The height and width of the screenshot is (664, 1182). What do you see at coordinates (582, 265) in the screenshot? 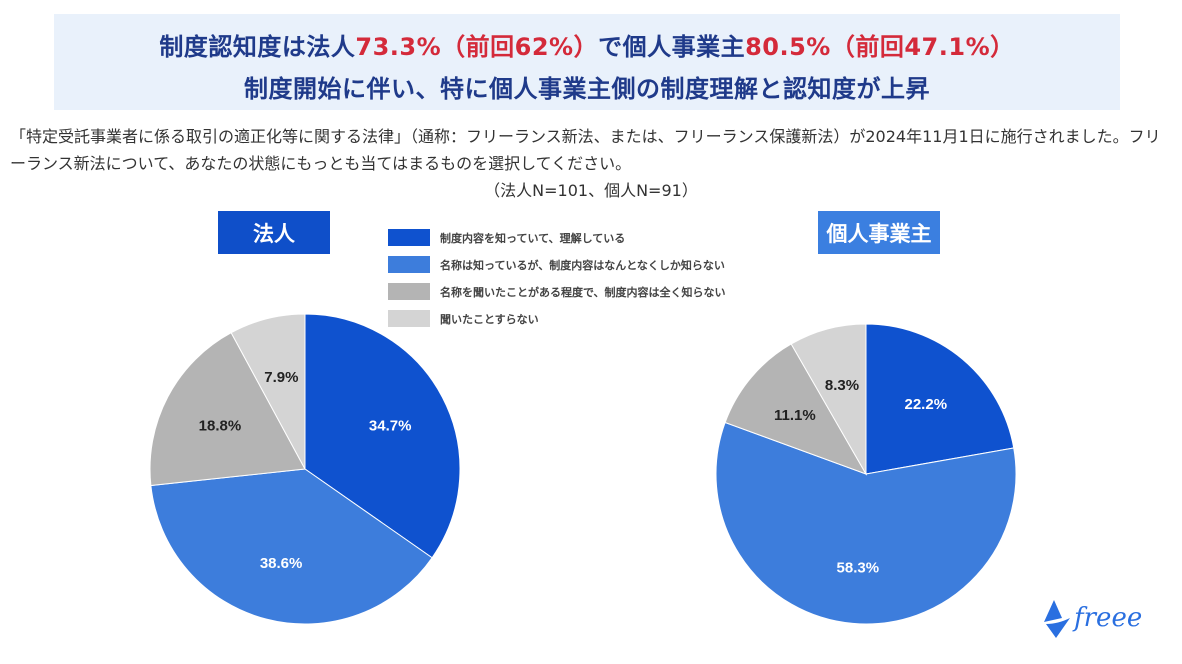
I see `legend-label: 名称は知っているが、制度内容はなんとなくしか知らない` at bounding box center [582, 265].